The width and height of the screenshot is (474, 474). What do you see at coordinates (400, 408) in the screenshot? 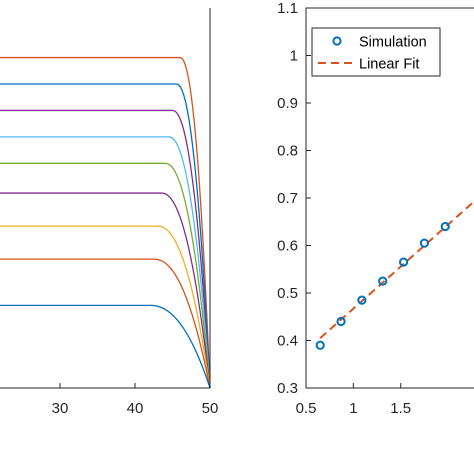
I see `right-x-tick-label: 1.5` at bounding box center [400, 408].